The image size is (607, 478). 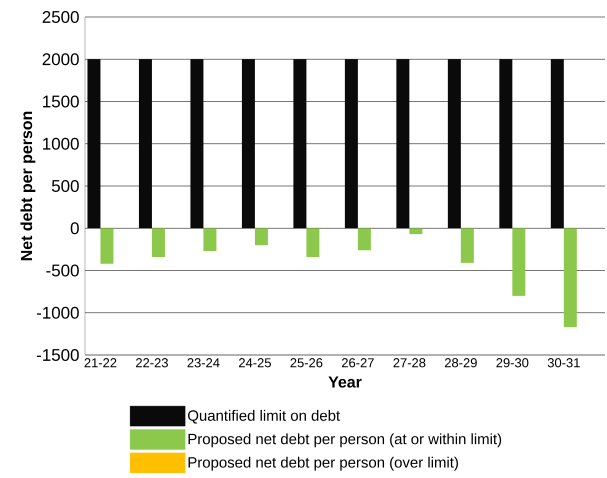 I want to click on y-tick-label: -1000, so click(x=57, y=312).